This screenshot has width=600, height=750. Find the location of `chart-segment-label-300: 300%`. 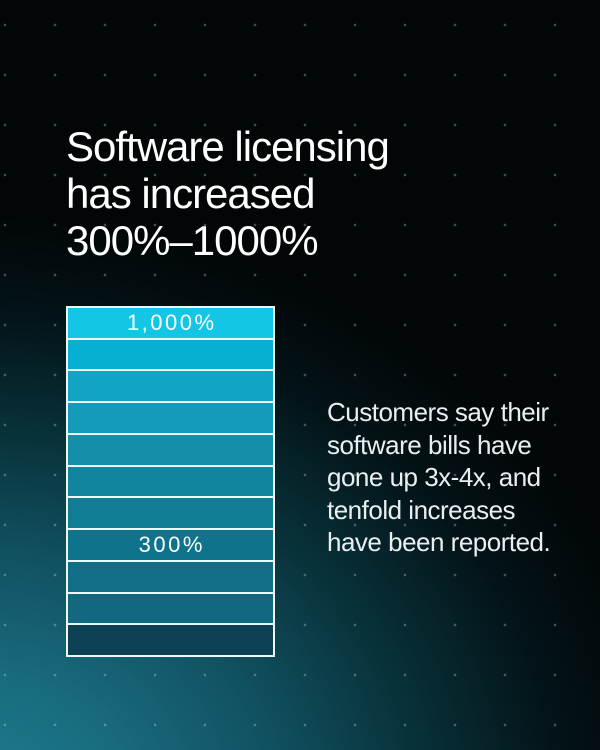

chart-segment-label-300: 300% is located at coordinates (171, 544).